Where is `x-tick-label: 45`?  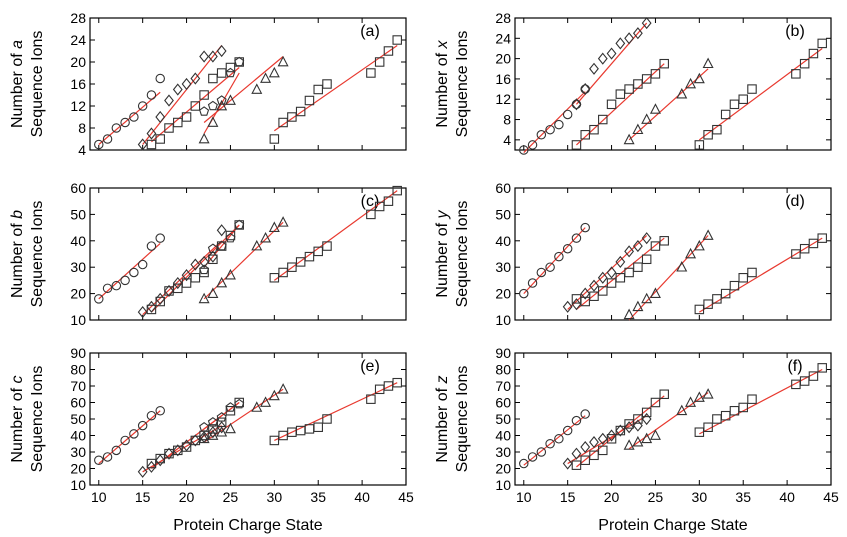 x-tick-label: 45 is located at coordinates (831, 497).